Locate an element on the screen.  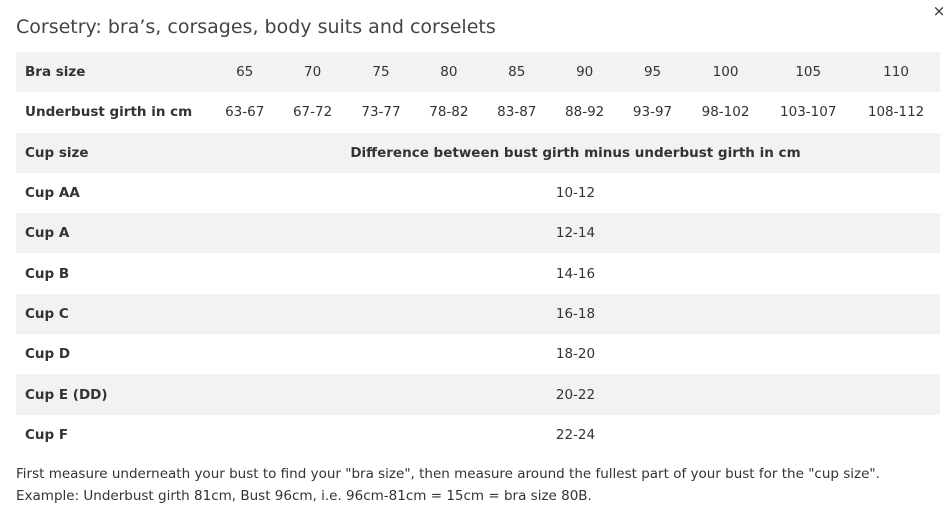
cup-label: Cup C is located at coordinates (113, 314).